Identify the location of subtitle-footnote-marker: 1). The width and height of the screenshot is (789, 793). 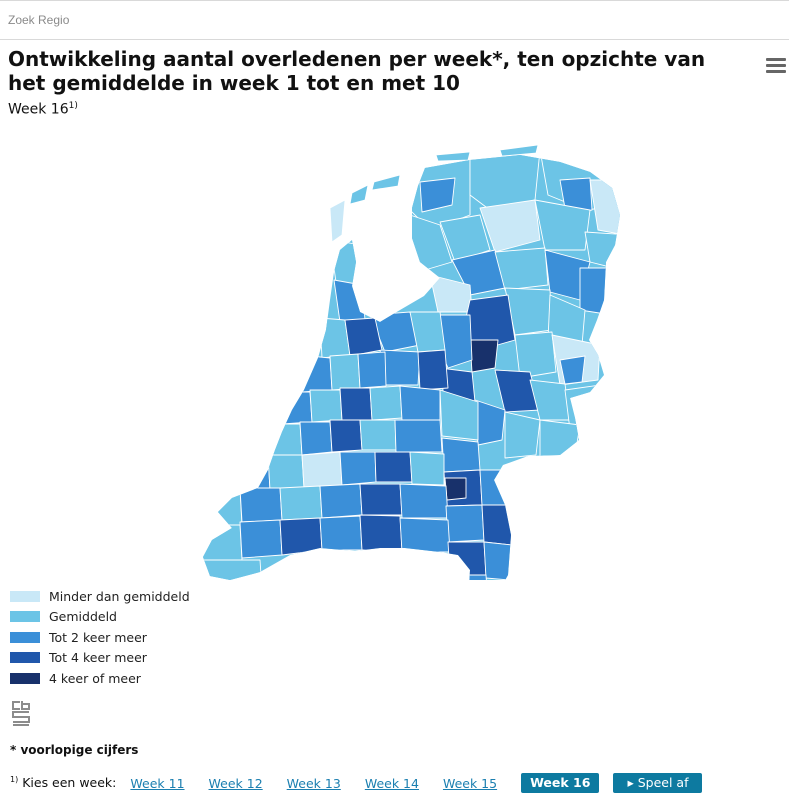
(73, 106).